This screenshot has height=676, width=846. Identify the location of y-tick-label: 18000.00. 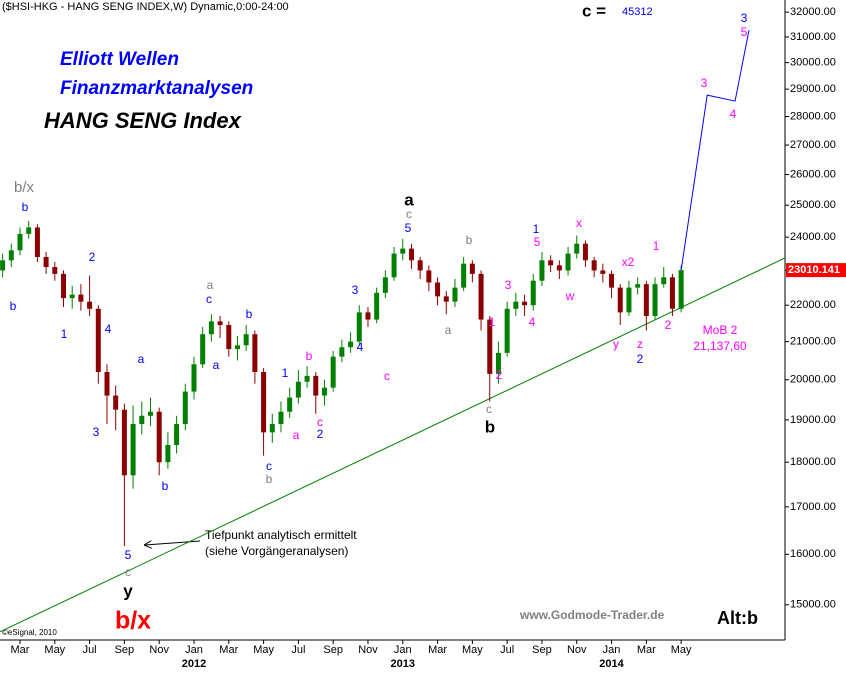
(813, 462).